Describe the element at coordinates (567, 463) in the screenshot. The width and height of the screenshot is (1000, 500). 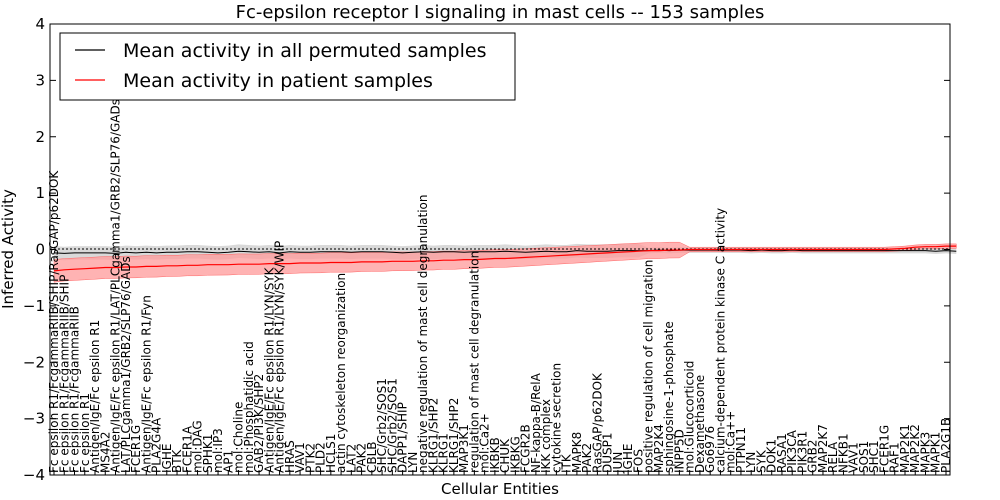
I see `x-tick-label: ITK` at that location.